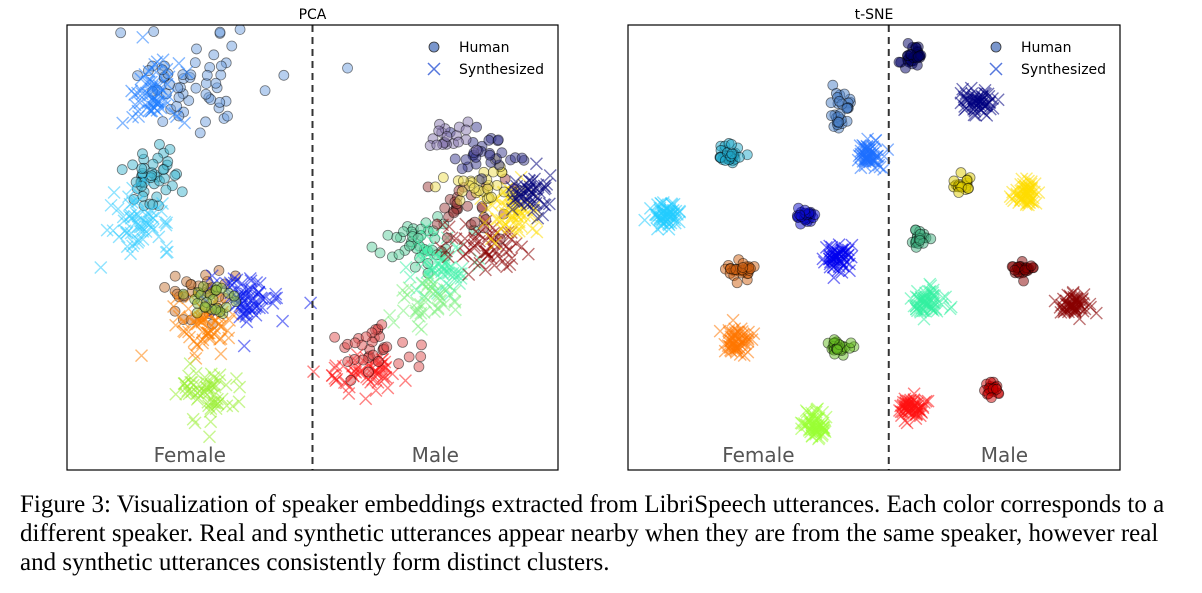  Describe the element at coordinates (435, 455) in the screenshot. I see `region-label-male: Male` at that location.